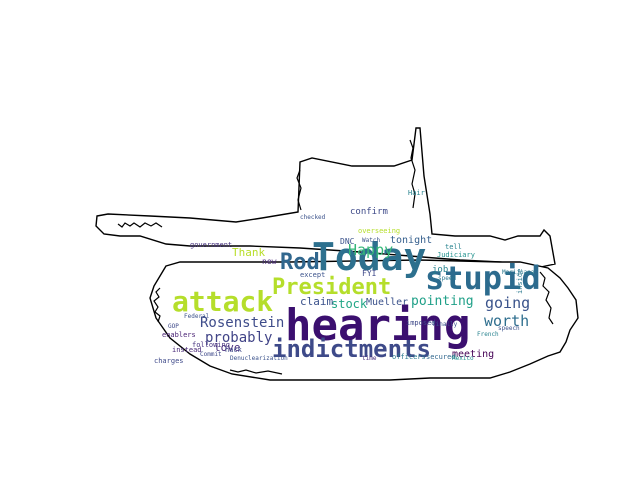 Image resolution: width=640 pixels, height=480 pixels. I want to click on word-enablers: enablers, so click(179, 335).